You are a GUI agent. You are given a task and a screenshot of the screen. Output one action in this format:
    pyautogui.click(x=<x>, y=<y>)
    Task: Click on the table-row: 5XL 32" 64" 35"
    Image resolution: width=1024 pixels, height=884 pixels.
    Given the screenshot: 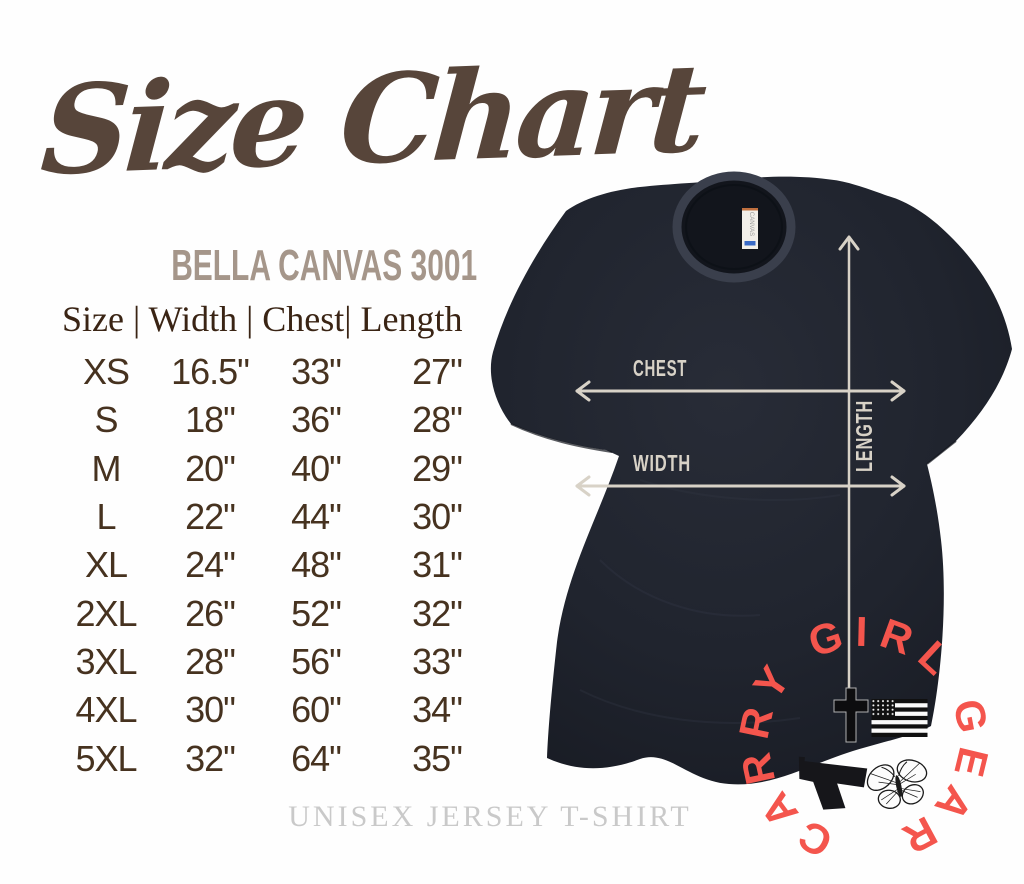 What is the action you would take?
    pyautogui.click(x=280, y=758)
    